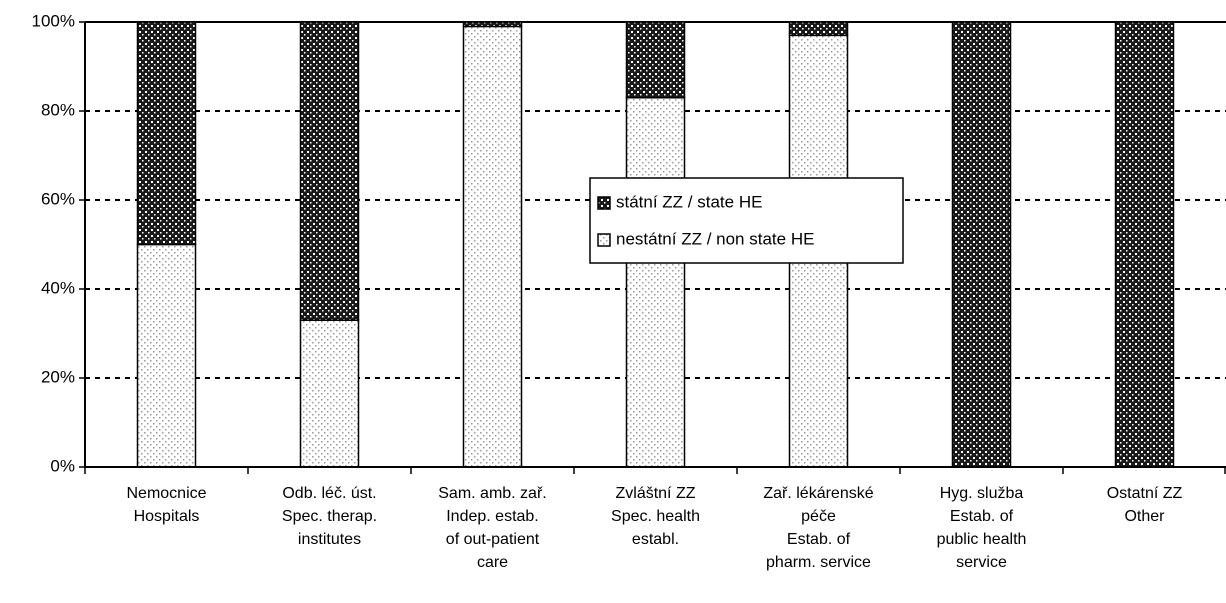 The image size is (1226, 603). I want to click on y-tick-label: 40%, so click(58, 287).